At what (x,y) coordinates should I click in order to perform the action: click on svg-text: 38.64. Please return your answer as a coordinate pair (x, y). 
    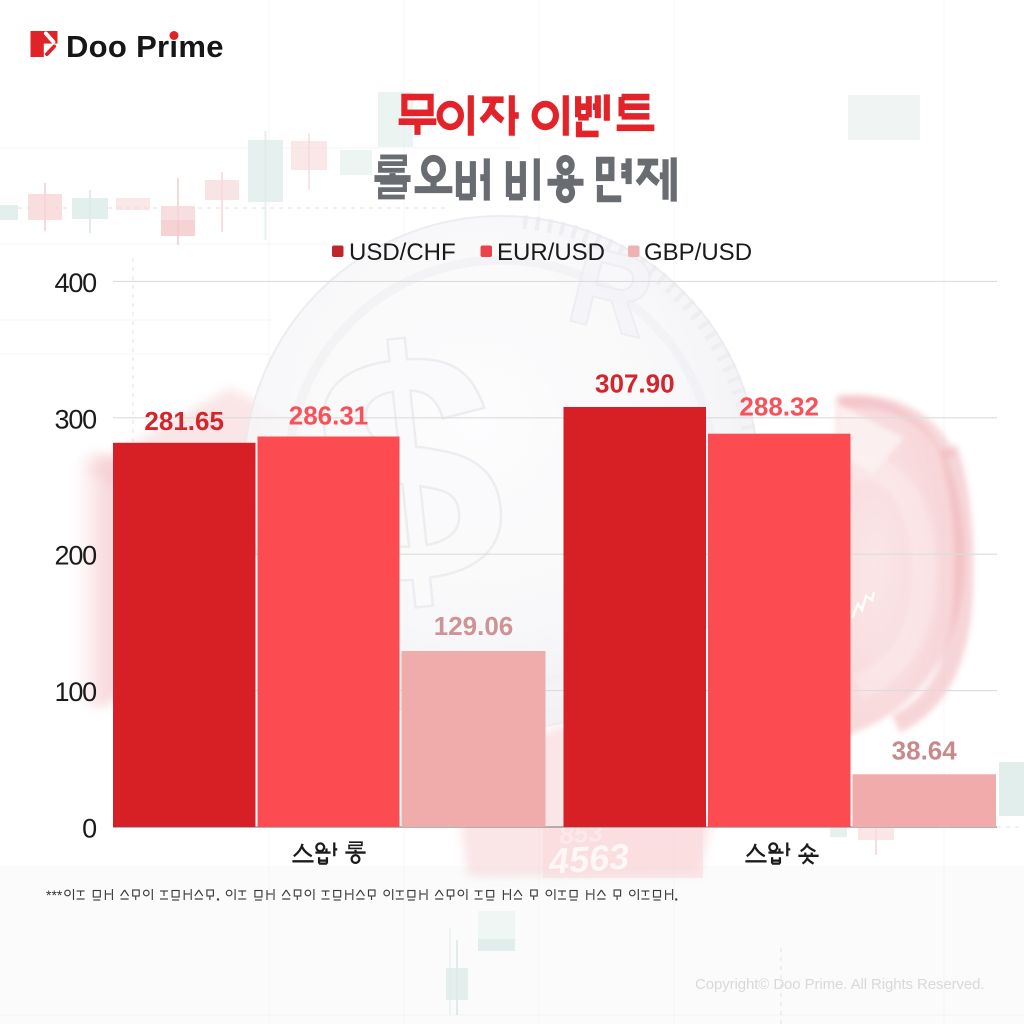
    Looking at the image, I should click on (925, 750).